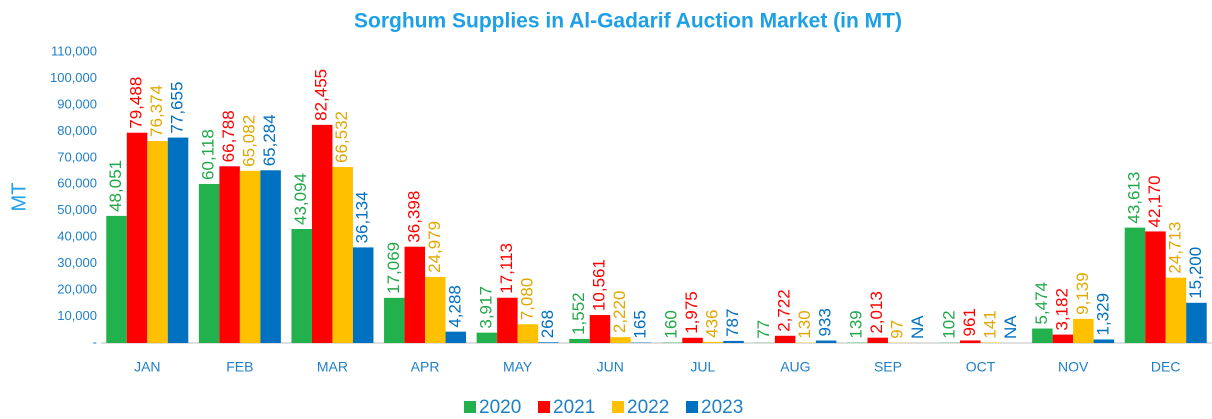  Describe the element at coordinates (1166, 367) in the screenshot. I see `x-tick-label: DEC` at that location.